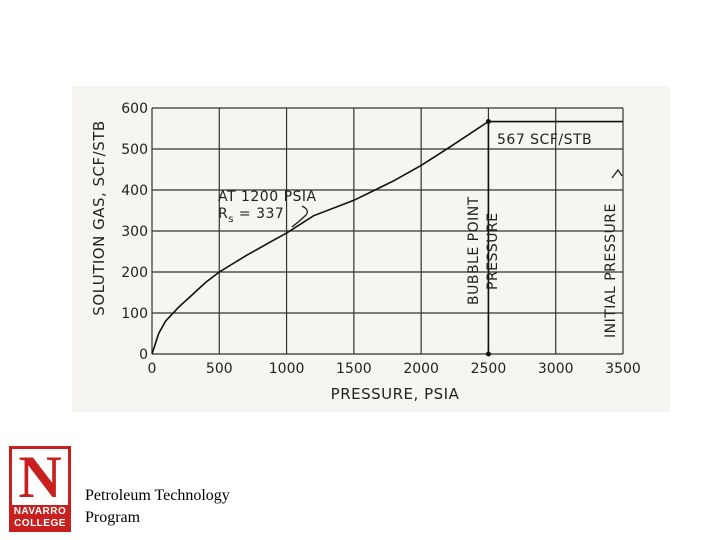 This screenshot has width=720, height=540. Describe the element at coordinates (544, 140) in the screenshot. I see `bubble-point-value-label: 567 SCF/STB` at that location.